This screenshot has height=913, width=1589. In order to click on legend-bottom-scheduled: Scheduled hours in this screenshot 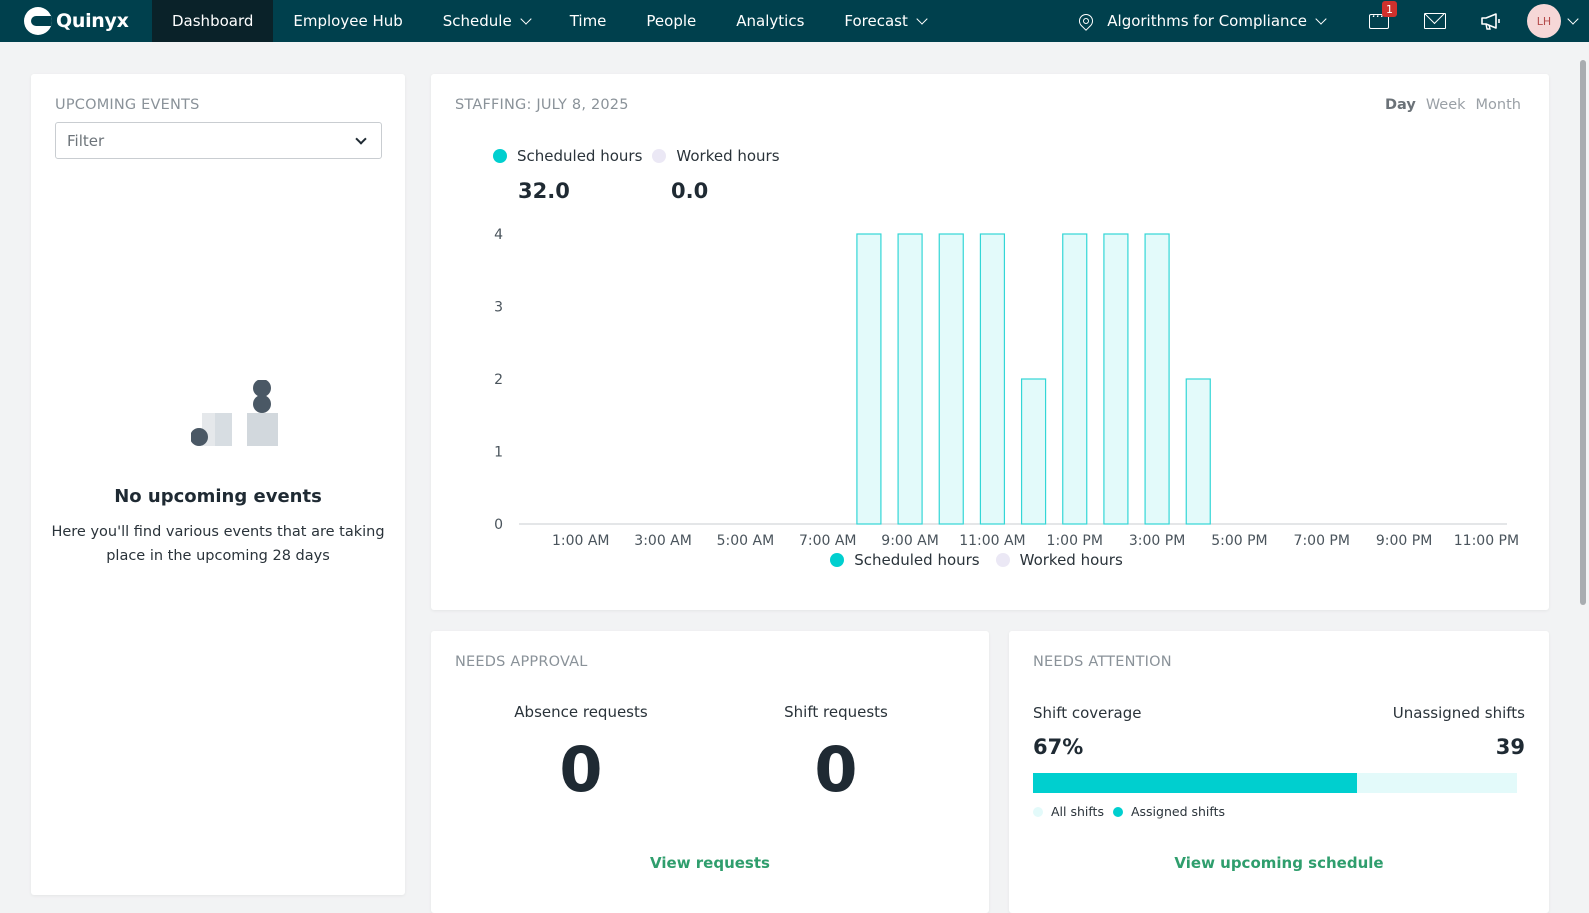, I will do `click(905, 560)`.